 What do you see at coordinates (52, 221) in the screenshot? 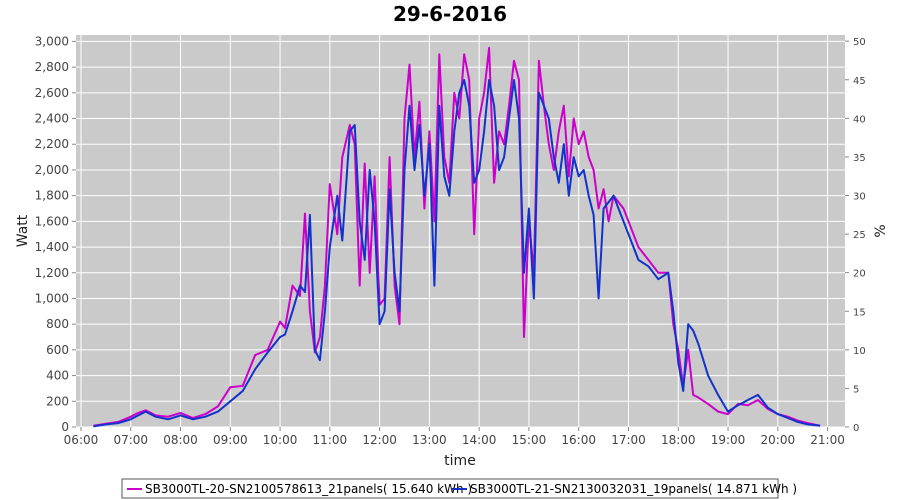
I see `y-tick-label: 1,600` at bounding box center [52, 221].